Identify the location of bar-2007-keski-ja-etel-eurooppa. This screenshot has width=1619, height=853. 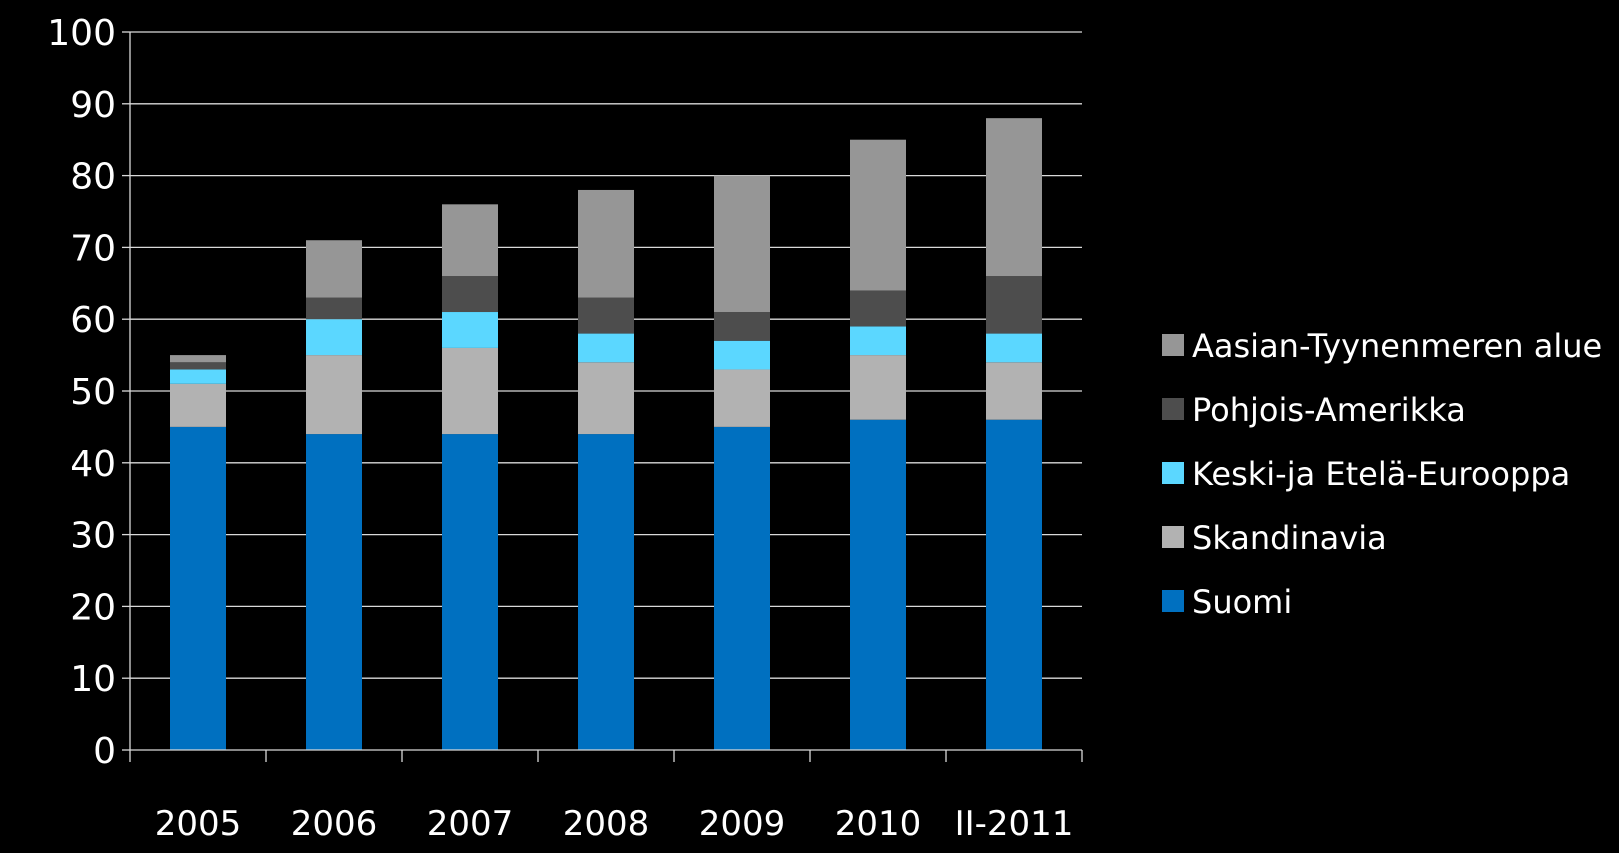
(470, 330).